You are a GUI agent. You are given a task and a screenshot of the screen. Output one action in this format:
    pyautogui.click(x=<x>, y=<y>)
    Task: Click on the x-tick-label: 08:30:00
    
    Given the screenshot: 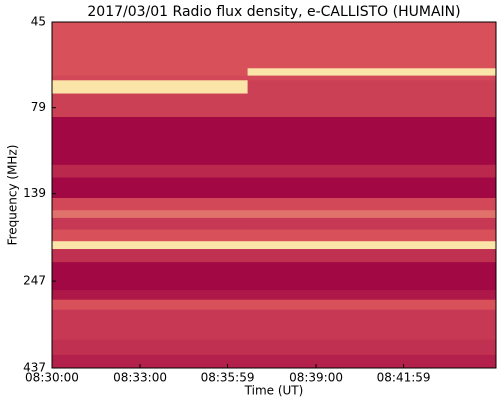 What is the action you would take?
    pyautogui.click(x=52, y=378)
    